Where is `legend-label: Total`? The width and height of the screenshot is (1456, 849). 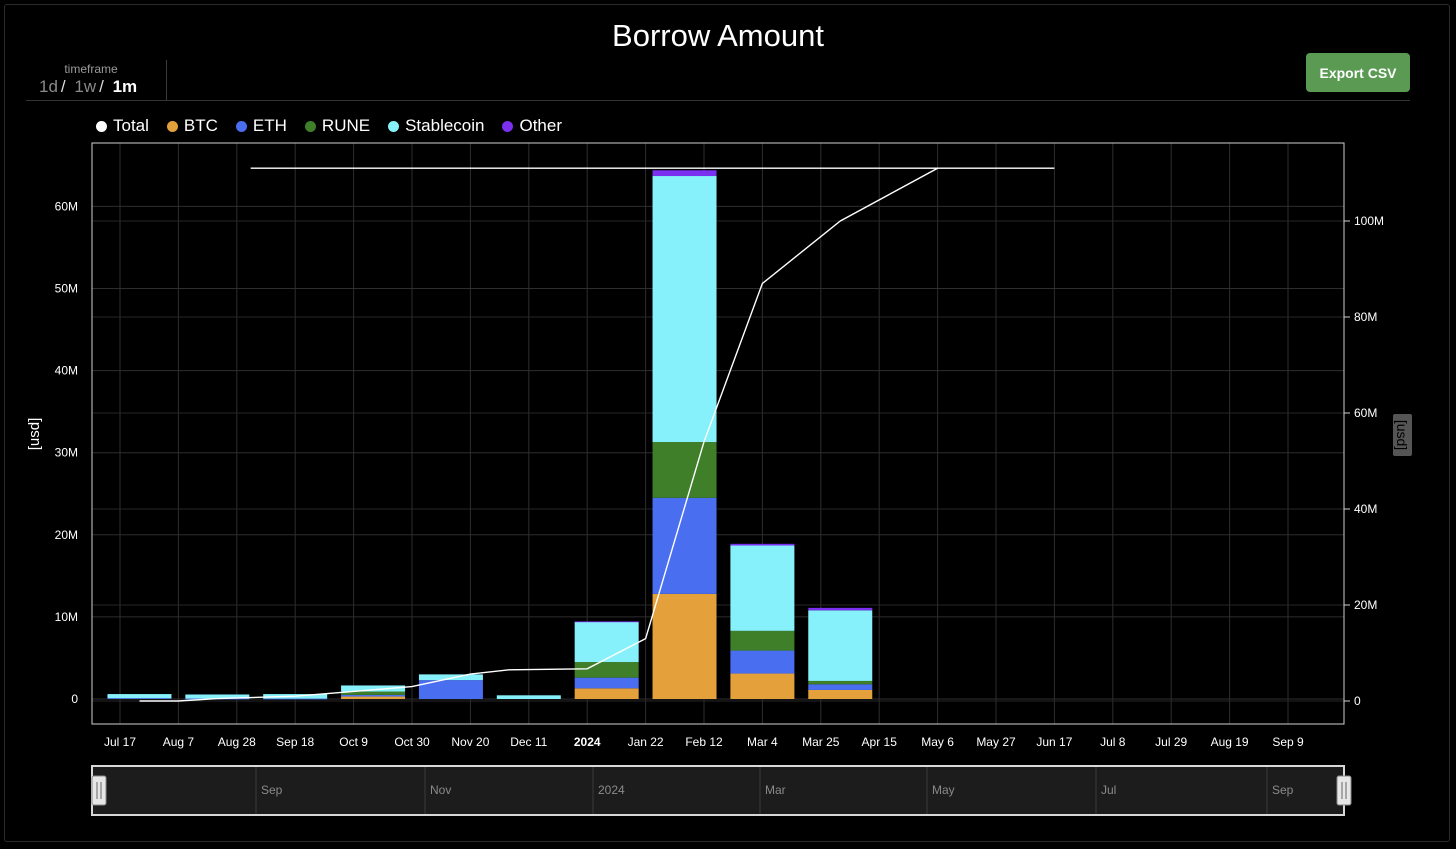
legend-label: Total is located at coordinates (131, 125).